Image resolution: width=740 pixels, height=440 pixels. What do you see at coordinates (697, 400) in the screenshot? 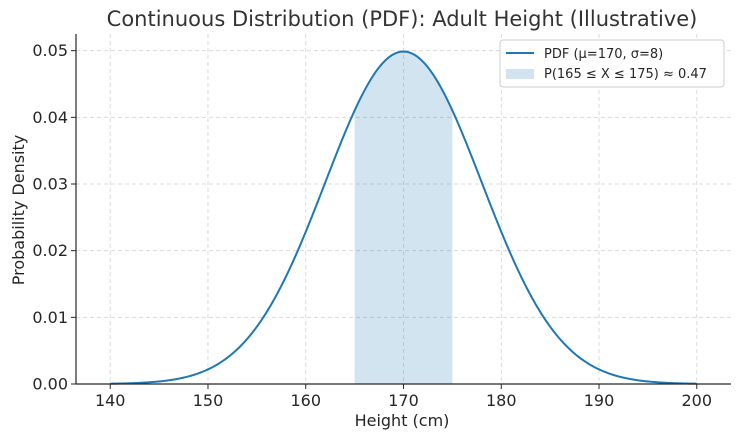
I see `x-tick-label: 200` at bounding box center [697, 400].